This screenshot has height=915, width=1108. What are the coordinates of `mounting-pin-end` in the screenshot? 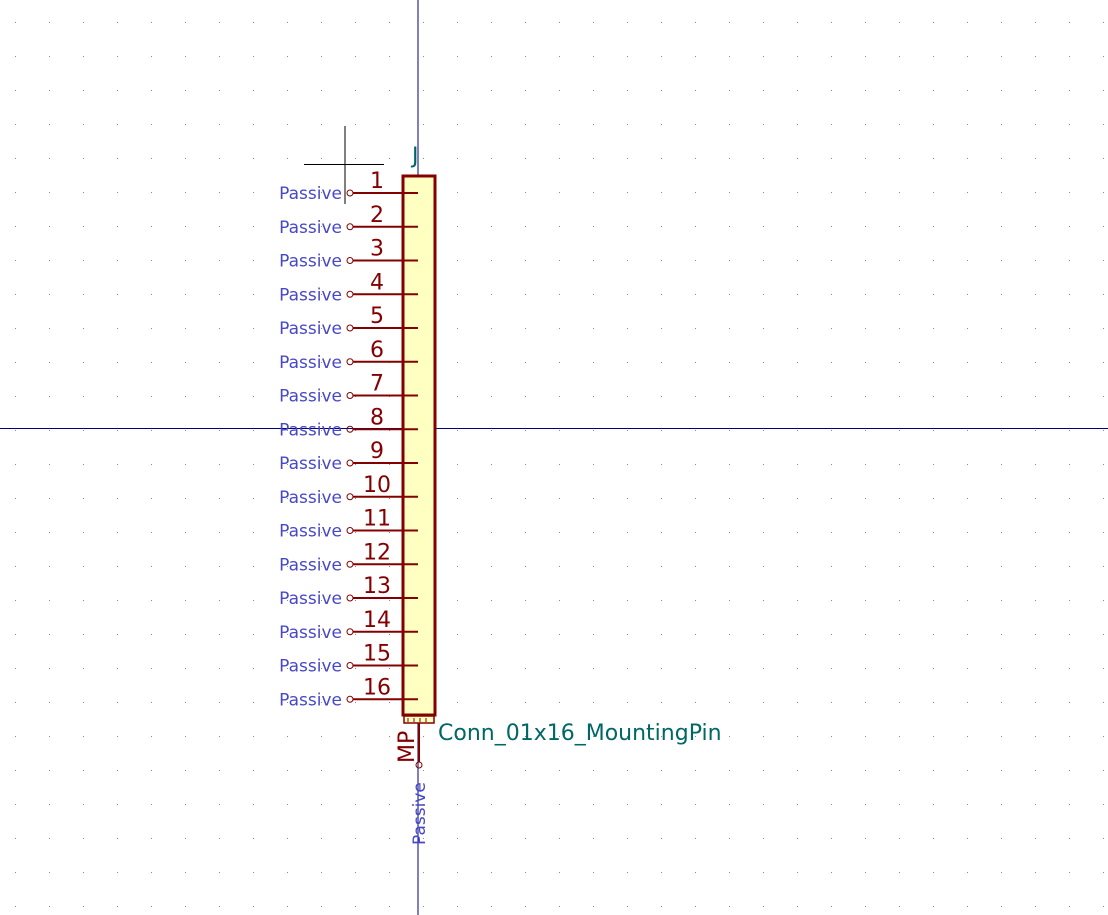 It's located at (419, 765).